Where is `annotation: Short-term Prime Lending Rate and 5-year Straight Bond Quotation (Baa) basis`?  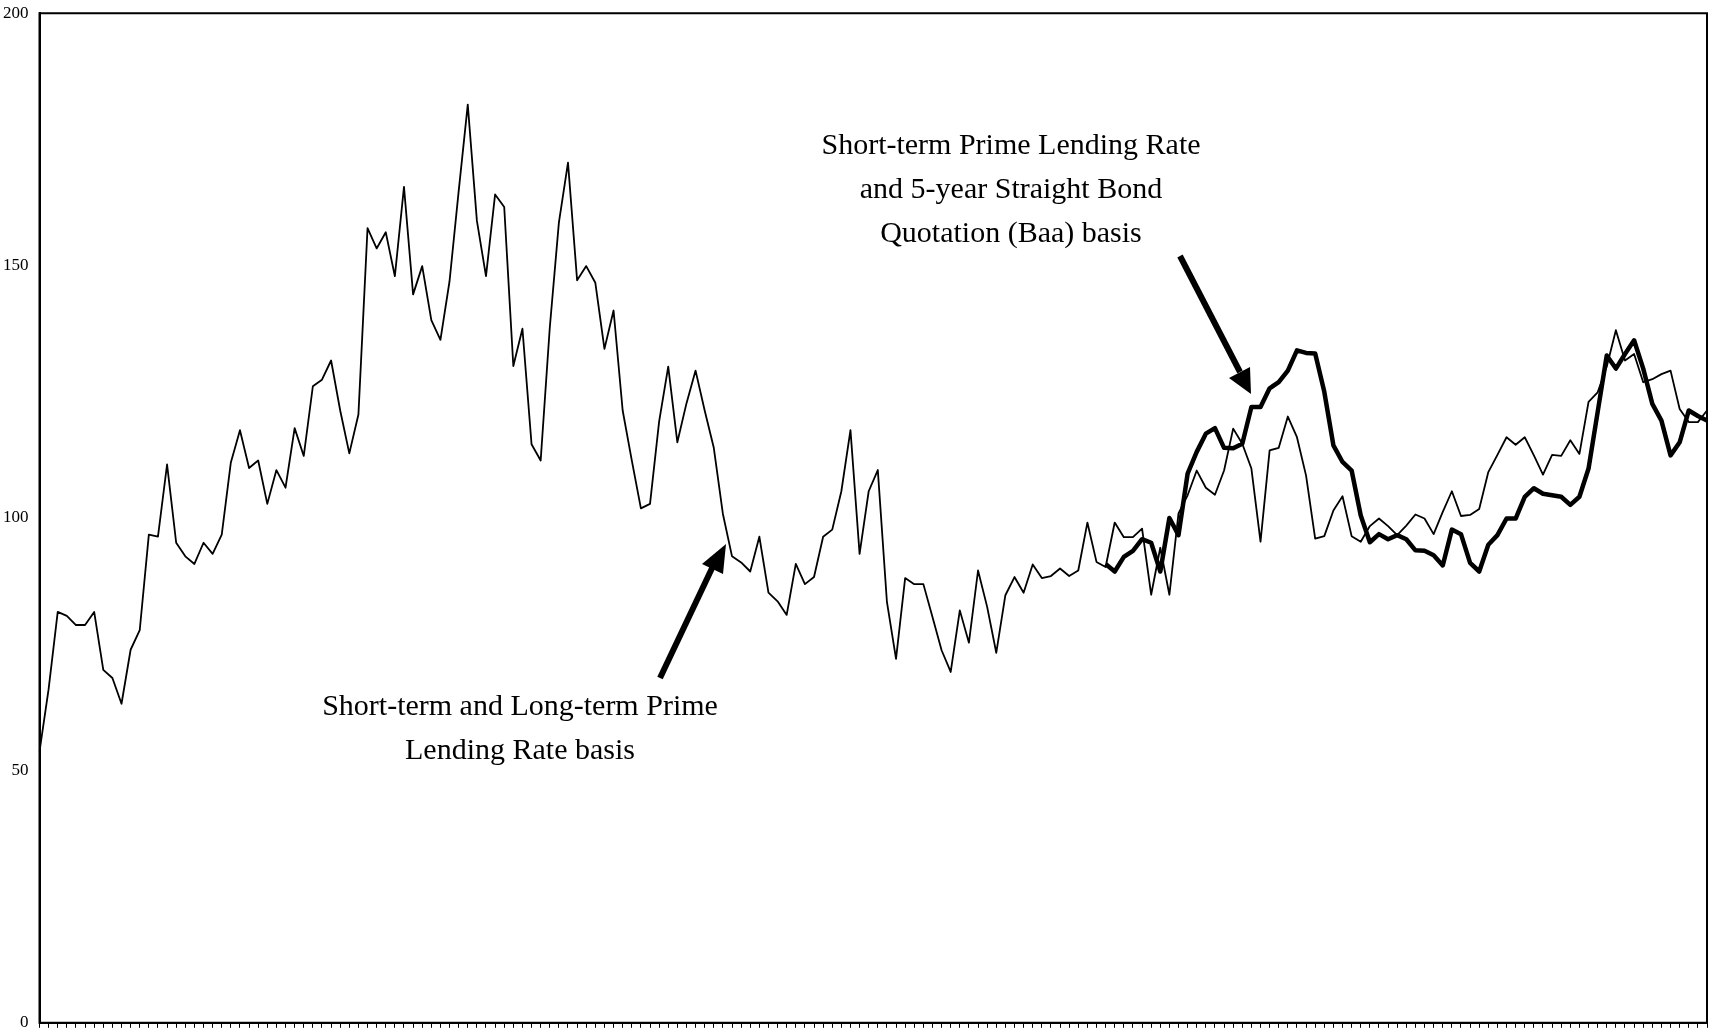 annotation: Short-term Prime Lending Rate and 5-year Straight Bond Quotation (Baa) basis is located at coordinates (1011, 188).